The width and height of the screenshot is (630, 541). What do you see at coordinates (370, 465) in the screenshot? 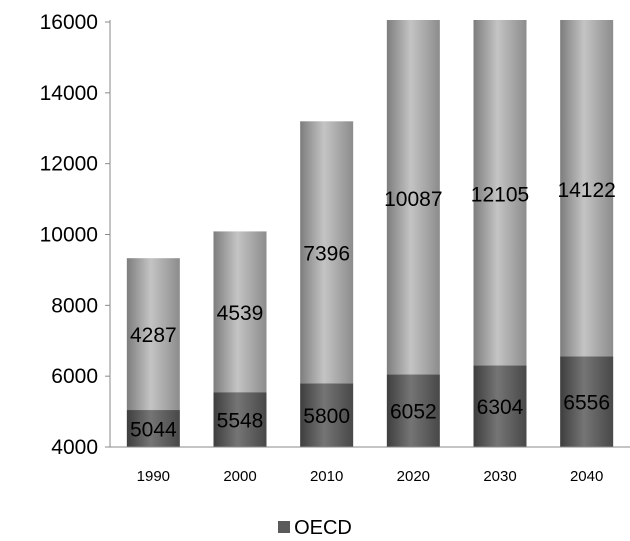
I see `x-axis: 1990 2000 2010 2020 2030 2040` at bounding box center [370, 465].